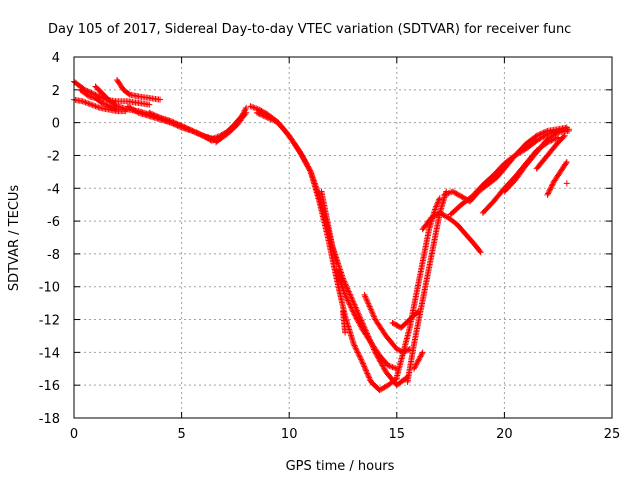  Describe the element at coordinates (504, 434) in the screenshot. I see `x-tick-label: 20` at that location.